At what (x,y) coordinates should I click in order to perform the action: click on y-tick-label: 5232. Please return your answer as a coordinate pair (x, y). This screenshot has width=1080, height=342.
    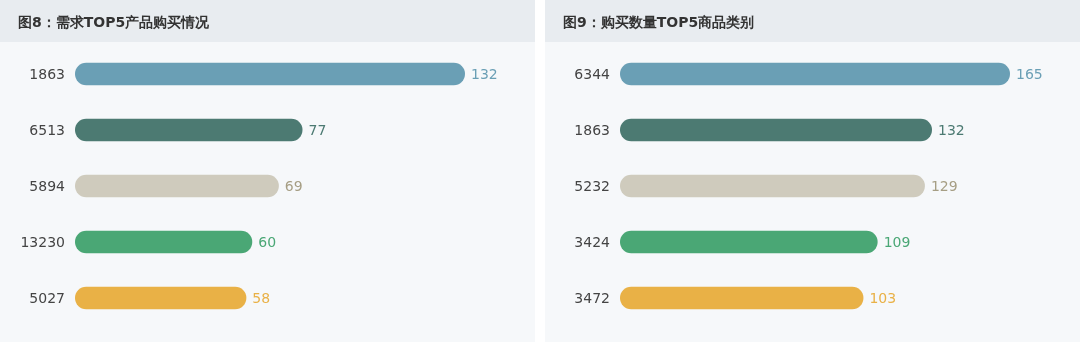
    Looking at the image, I should click on (592, 185).